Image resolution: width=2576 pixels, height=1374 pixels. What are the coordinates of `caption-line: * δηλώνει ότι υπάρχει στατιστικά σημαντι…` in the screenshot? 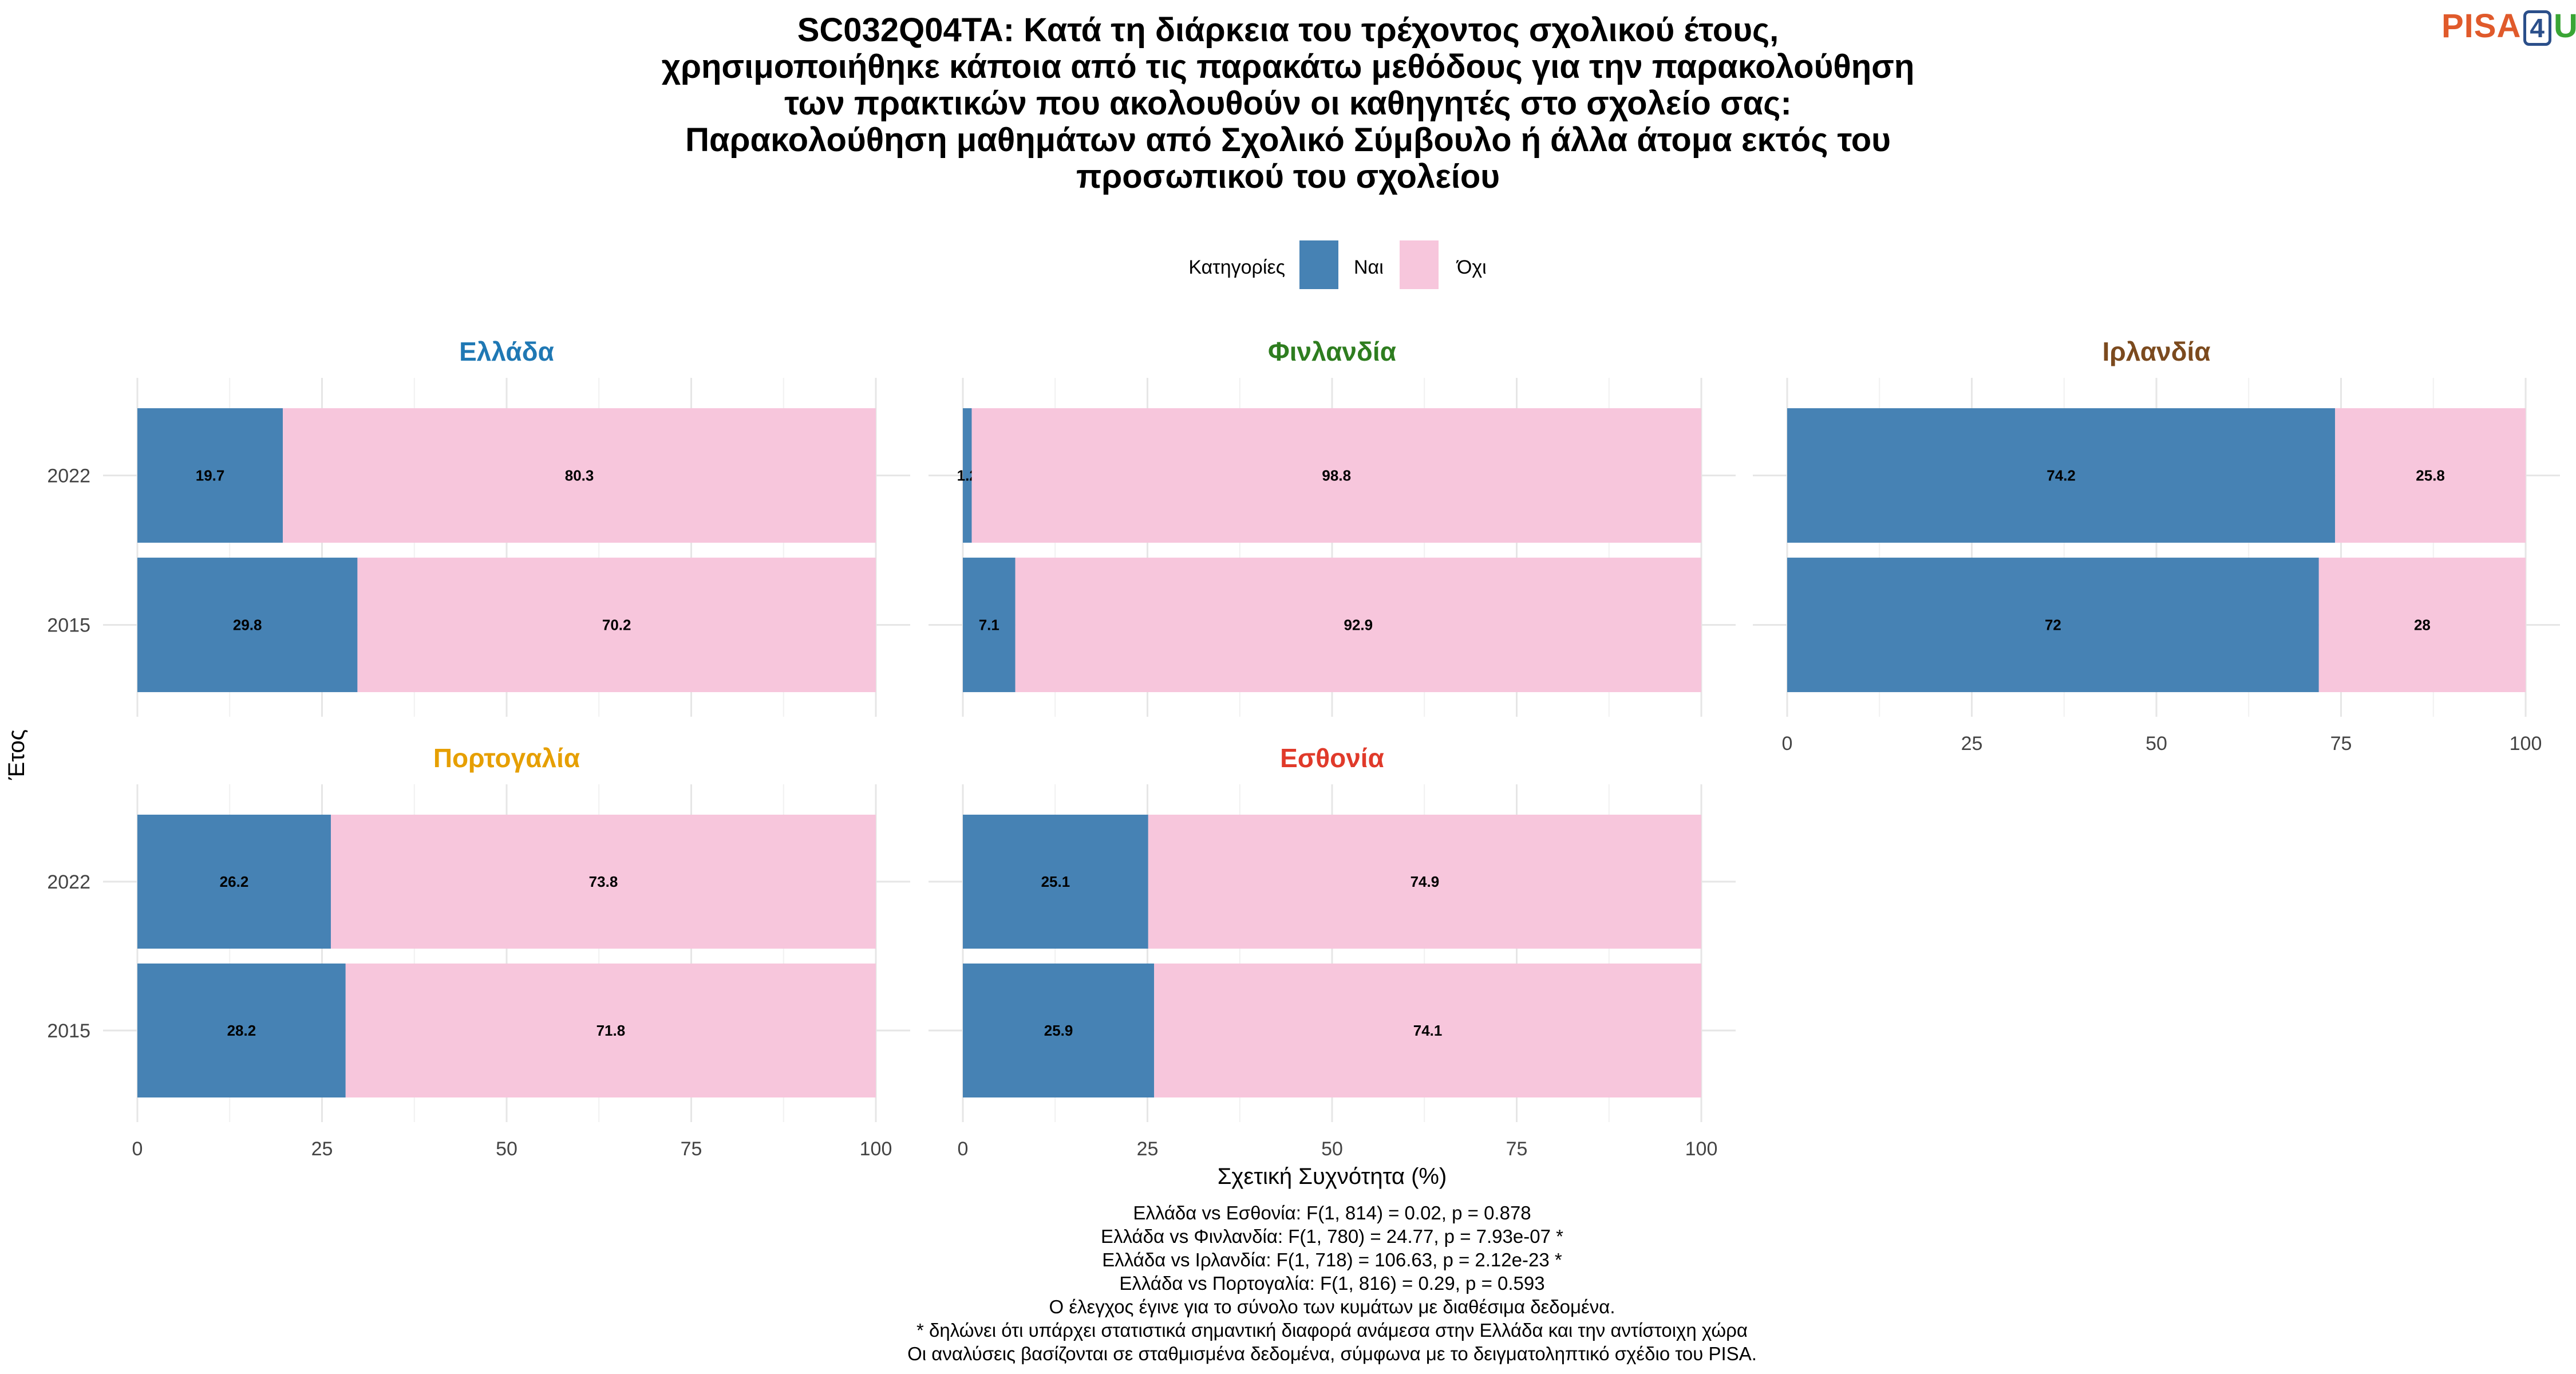 It's located at (1332, 1330).